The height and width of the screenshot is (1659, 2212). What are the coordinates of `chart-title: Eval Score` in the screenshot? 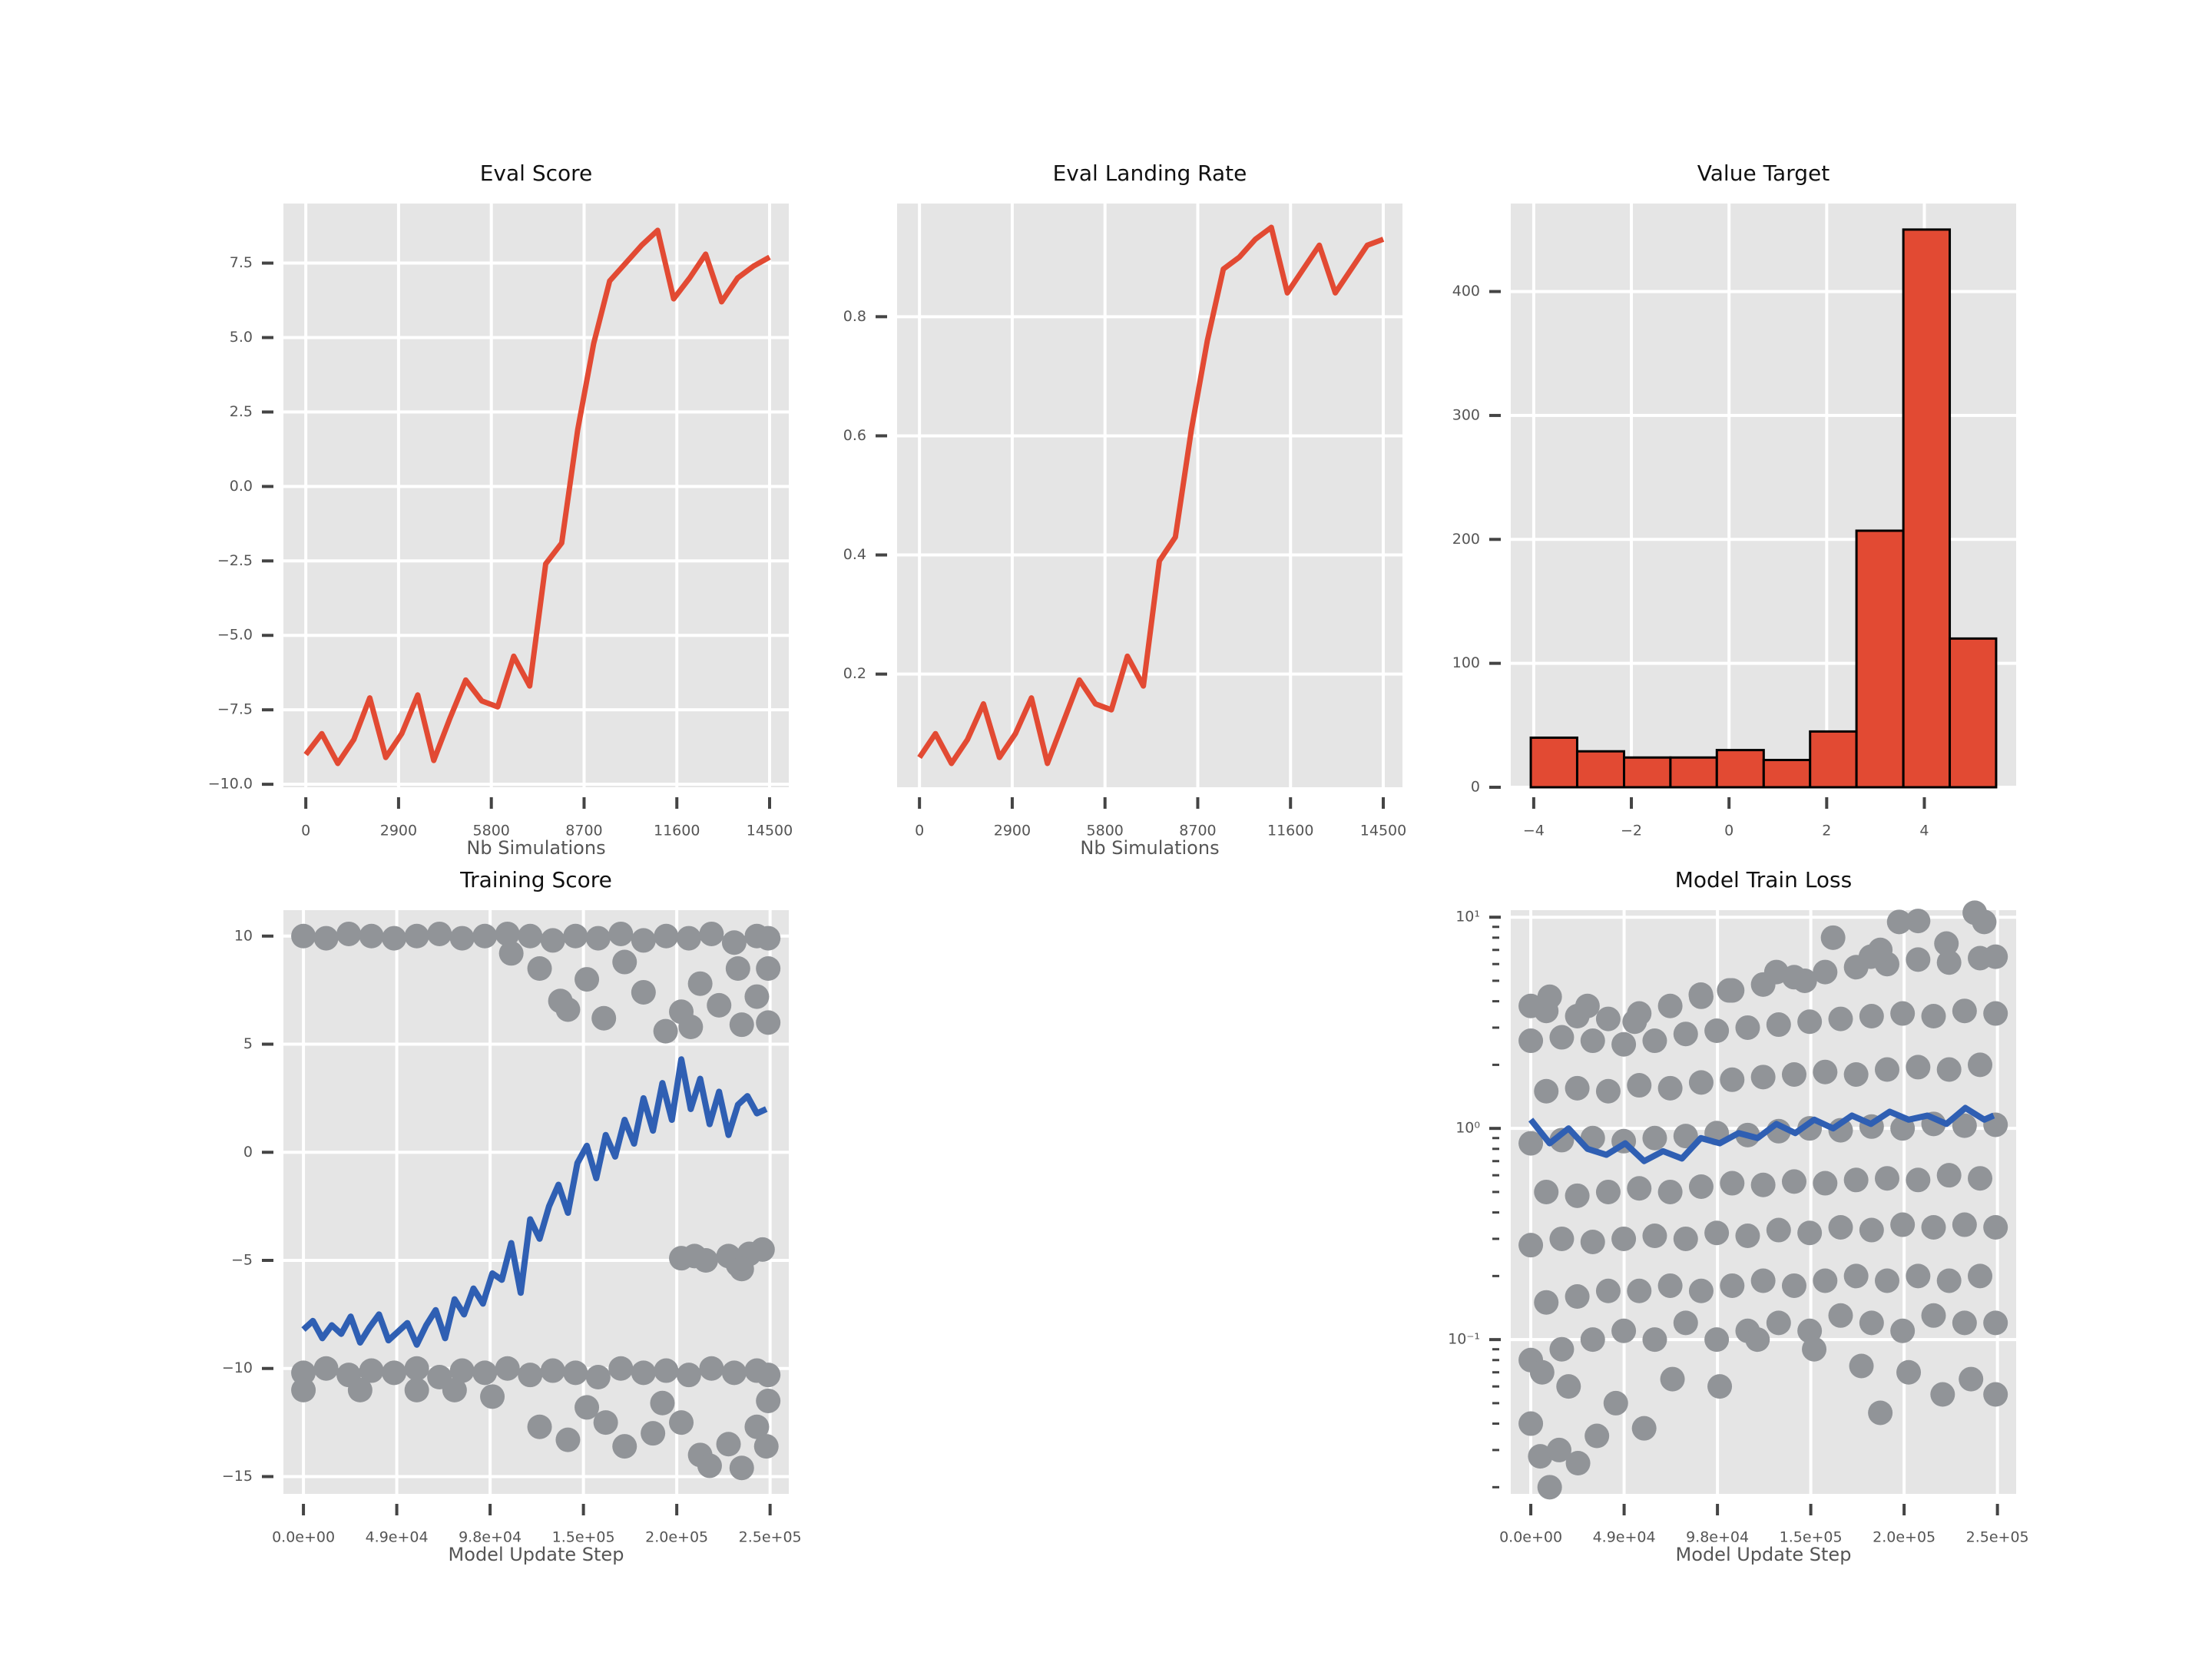 It's located at (536, 173).